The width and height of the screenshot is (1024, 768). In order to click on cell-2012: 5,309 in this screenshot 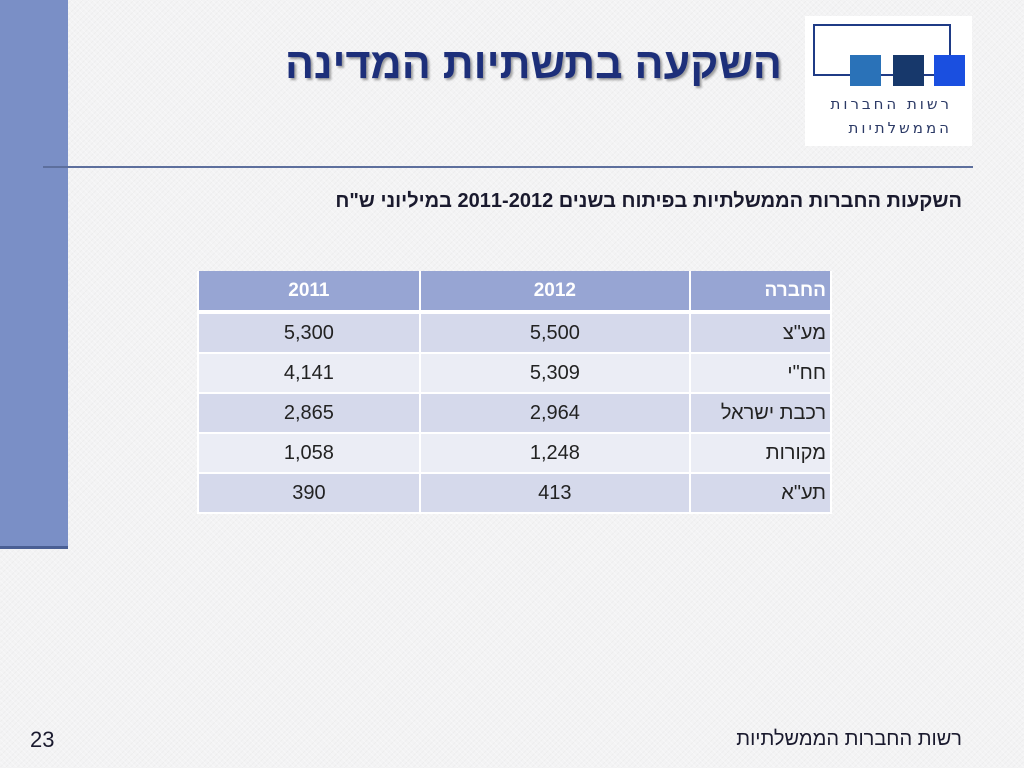, I will do `click(555, 373)`.